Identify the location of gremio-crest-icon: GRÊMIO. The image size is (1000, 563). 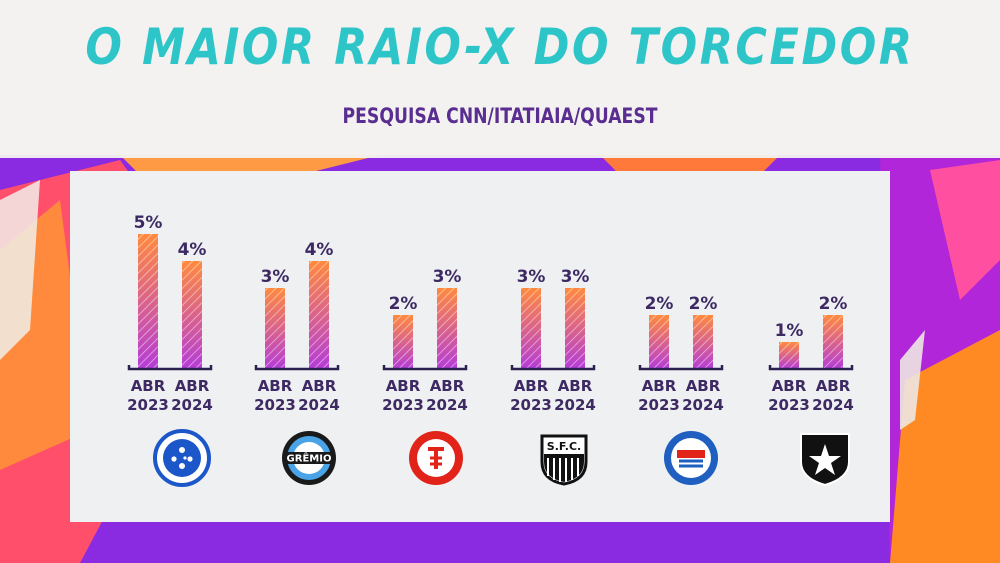
(309, 458).